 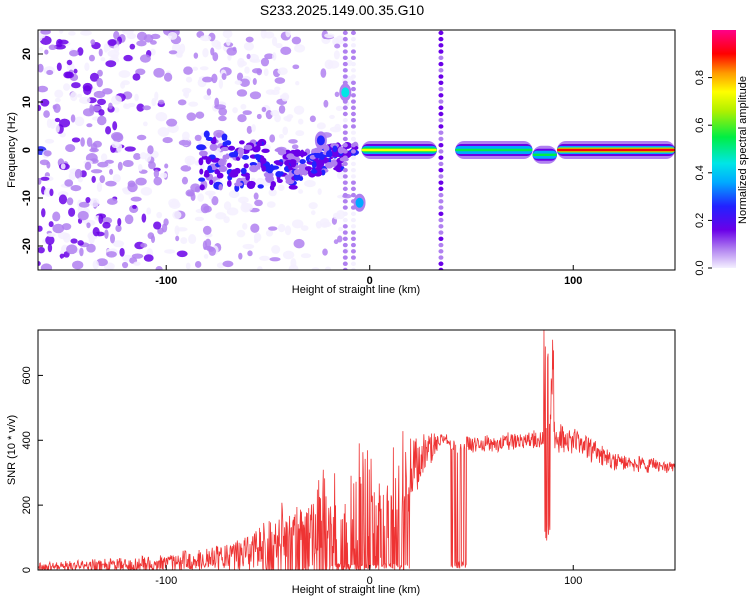 What do you see at coordinates (700, 77) in the screenshot?
I see `colorbar-tick-label: 0.8` at bounding box center [700, 77].